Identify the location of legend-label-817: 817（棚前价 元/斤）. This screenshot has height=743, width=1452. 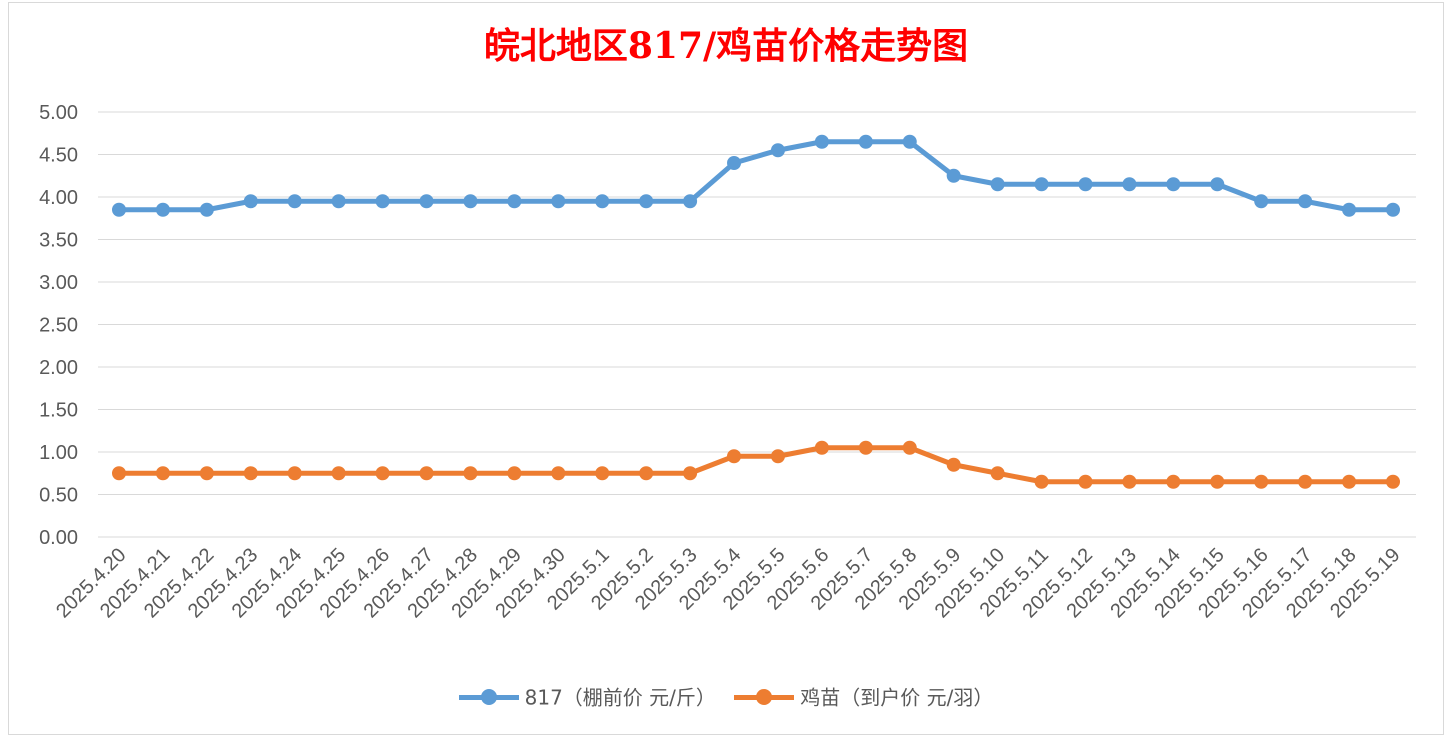
(620, 697).